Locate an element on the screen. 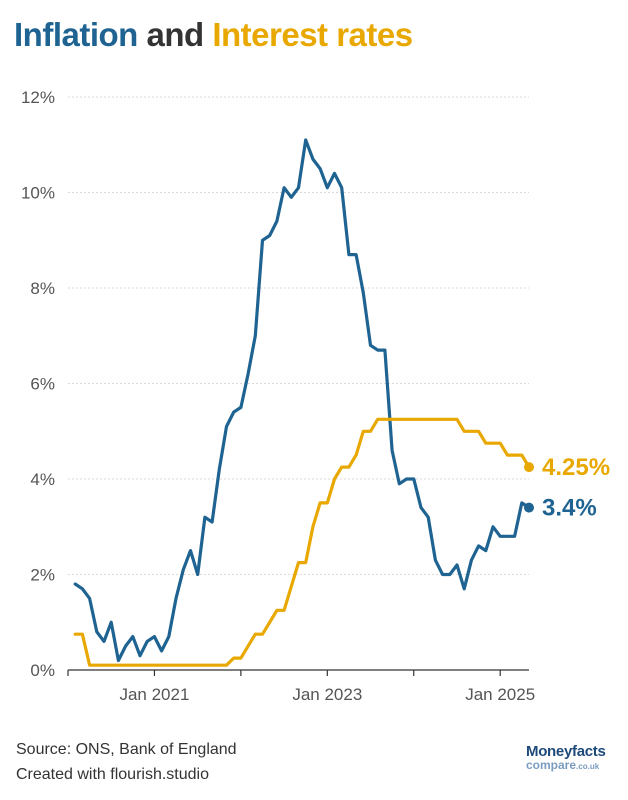  x-tick-label: Jan 2023 is located at coordinates (327, 694).